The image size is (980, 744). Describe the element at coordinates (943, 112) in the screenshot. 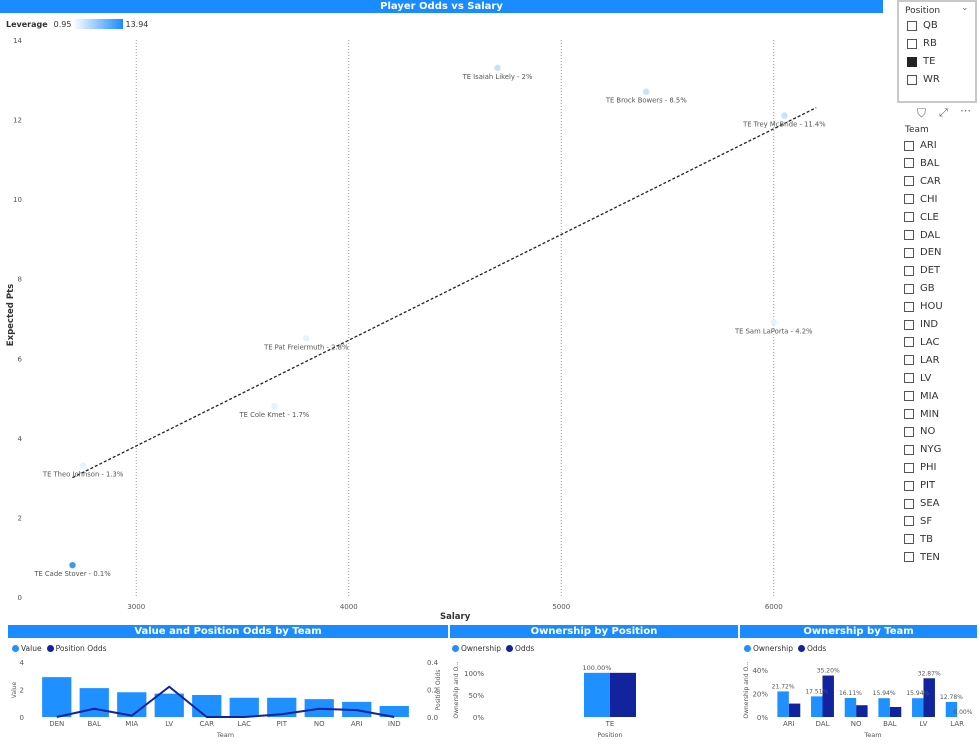

I see `focus-mode-icon: ⤢` at that location.